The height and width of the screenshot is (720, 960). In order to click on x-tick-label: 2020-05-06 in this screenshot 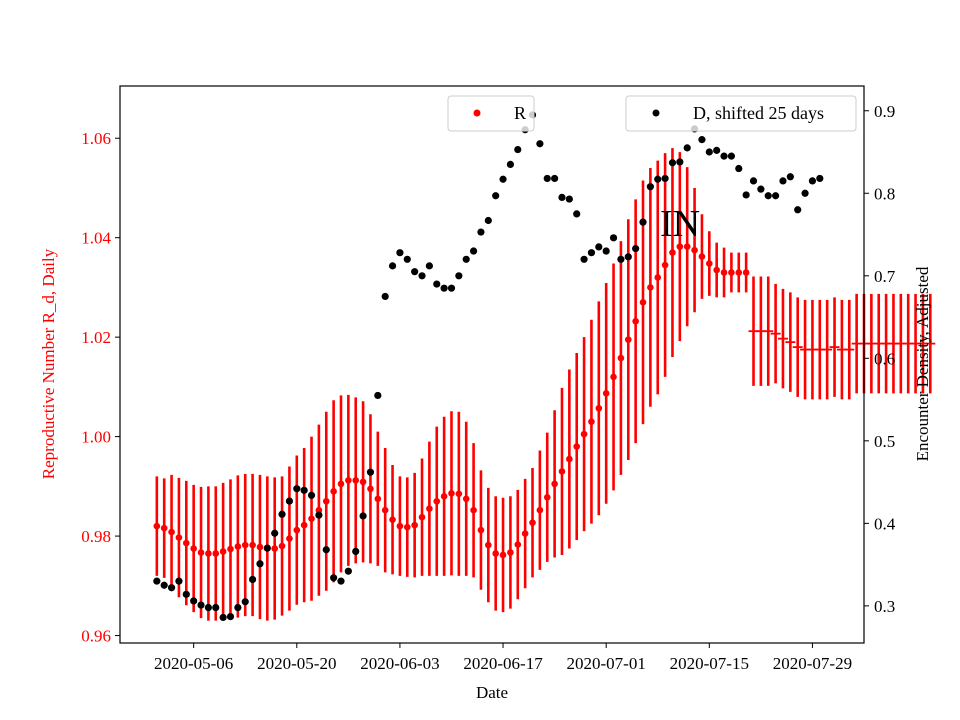, I will do `click(193, 663)`.